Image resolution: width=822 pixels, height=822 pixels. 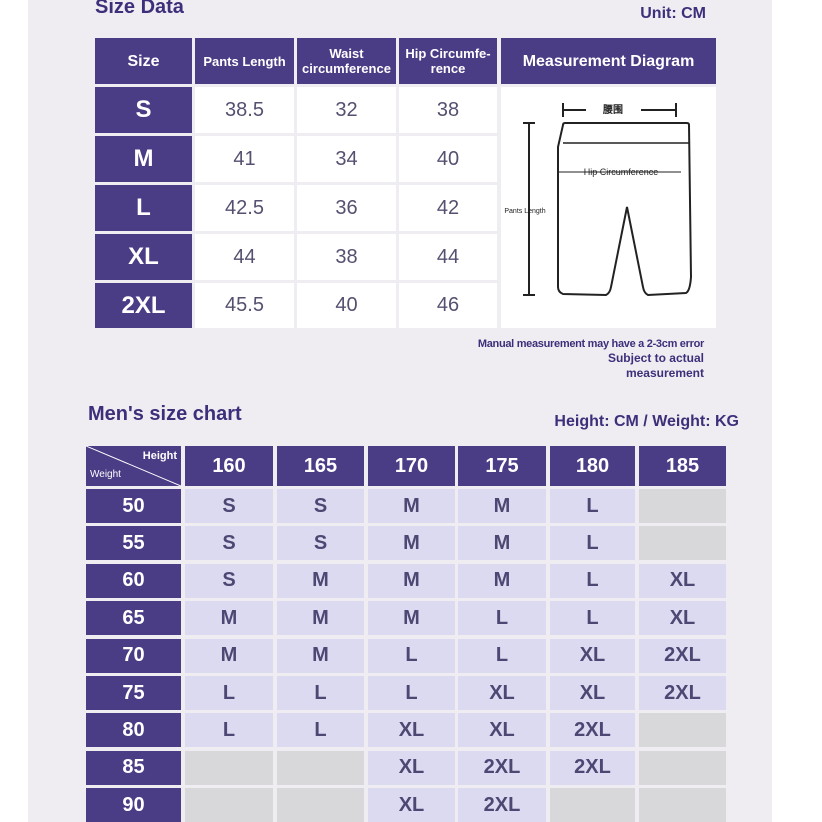 What do you see at coordinates (139, 9) in the screenshot?
I see `title: Size Data` at bounding box center [139, 9].